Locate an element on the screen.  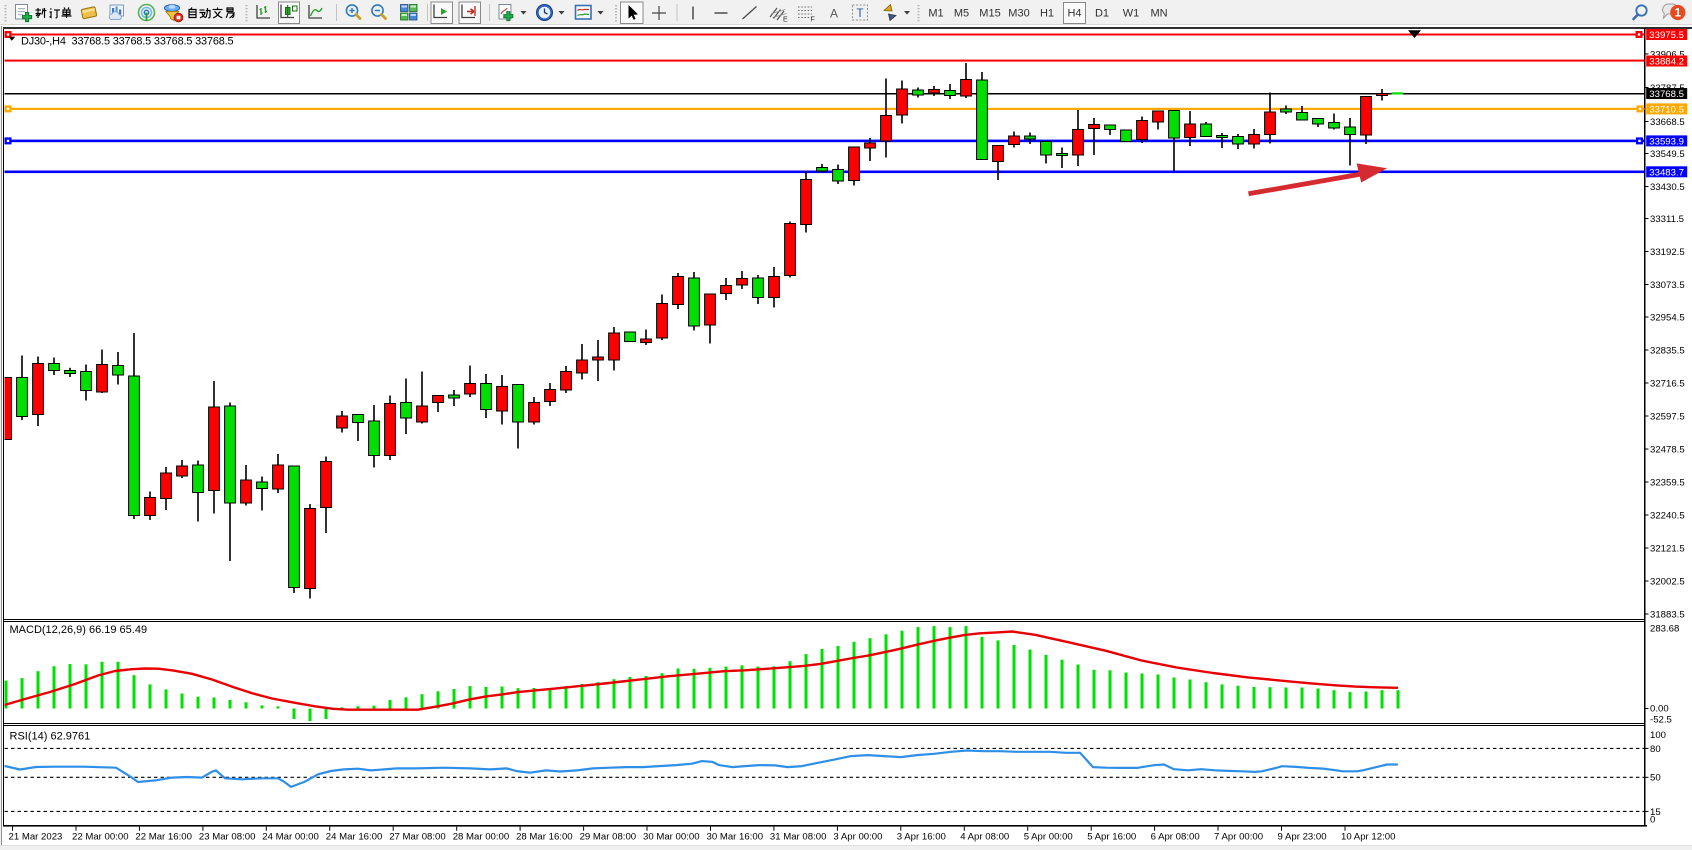
svg-text: 22 Mar 00:00 is located at coordinates (100, 837).